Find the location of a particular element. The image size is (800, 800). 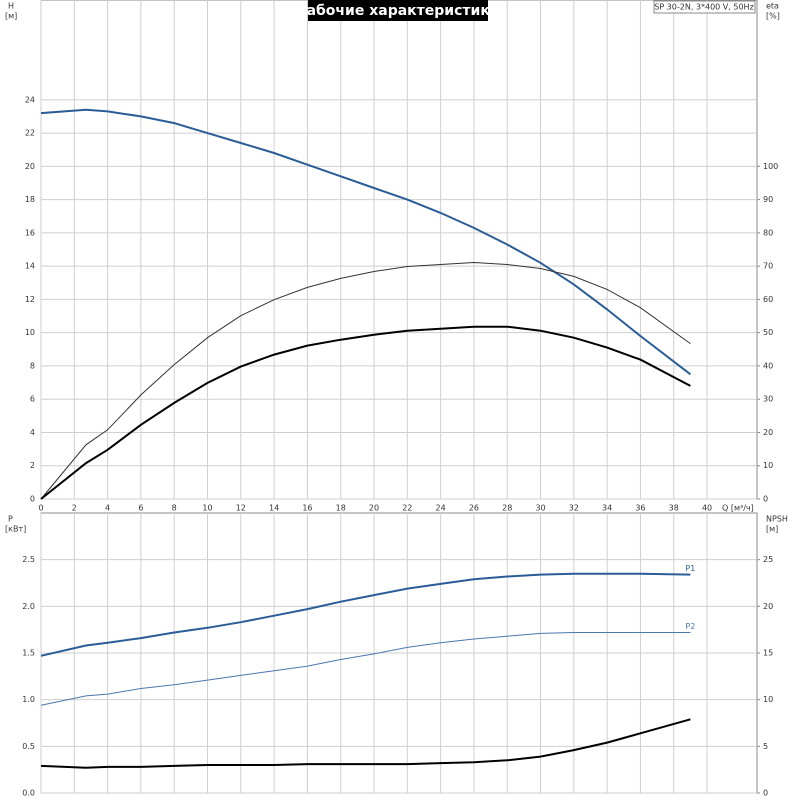

x-tick-label: 8 is located at coordinates (174, 508).